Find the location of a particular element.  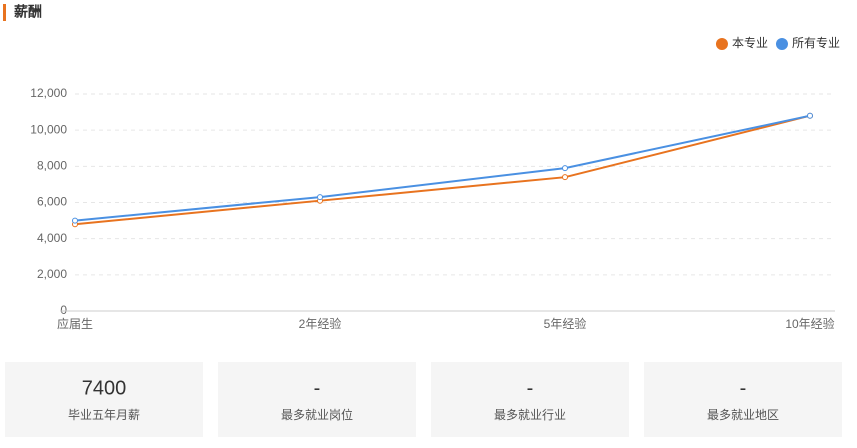

card-value: 7400 is located at coordinates (104, 388).